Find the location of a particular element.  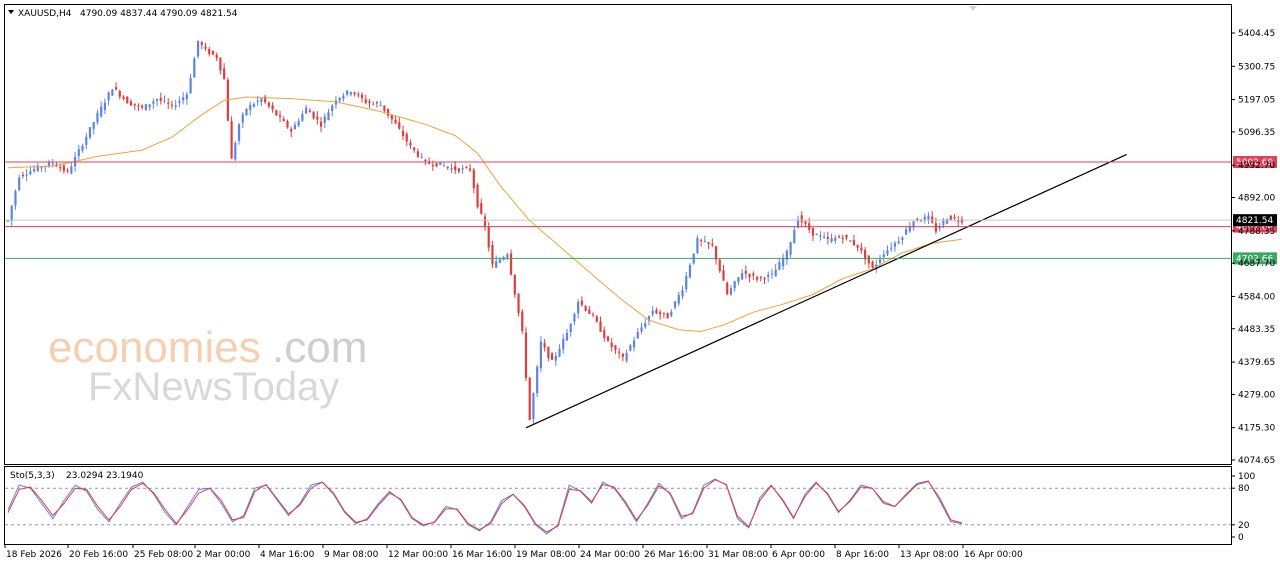

symbol-dropdown-icon is located at coordinates (11, 12).